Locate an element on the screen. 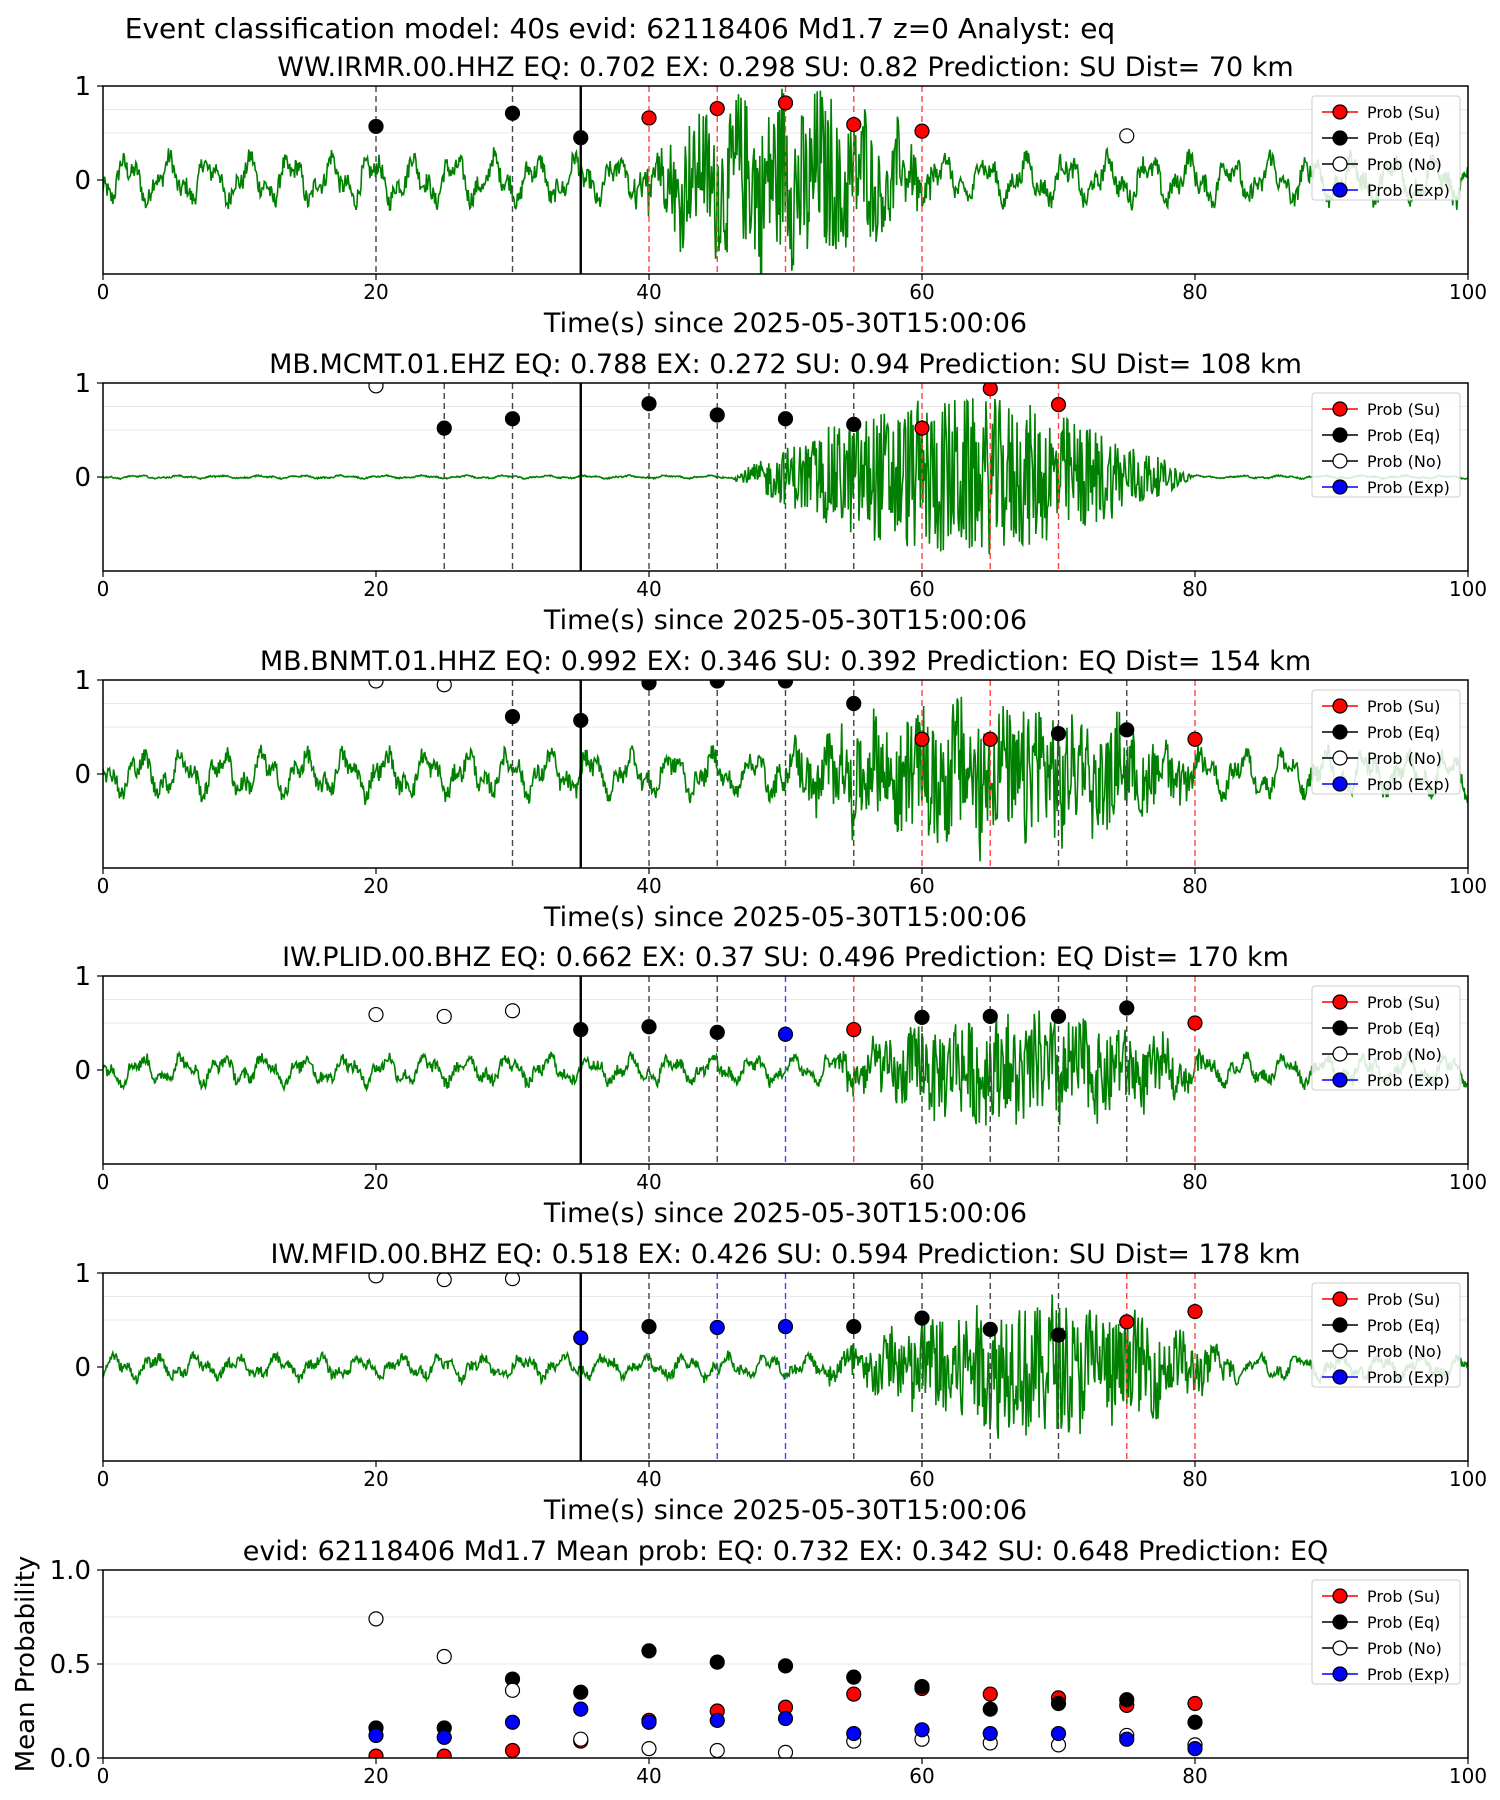 This screenshot has width=1500, height=1800. y-tick-label: 0.0 is located at coordinates (70, 1759).